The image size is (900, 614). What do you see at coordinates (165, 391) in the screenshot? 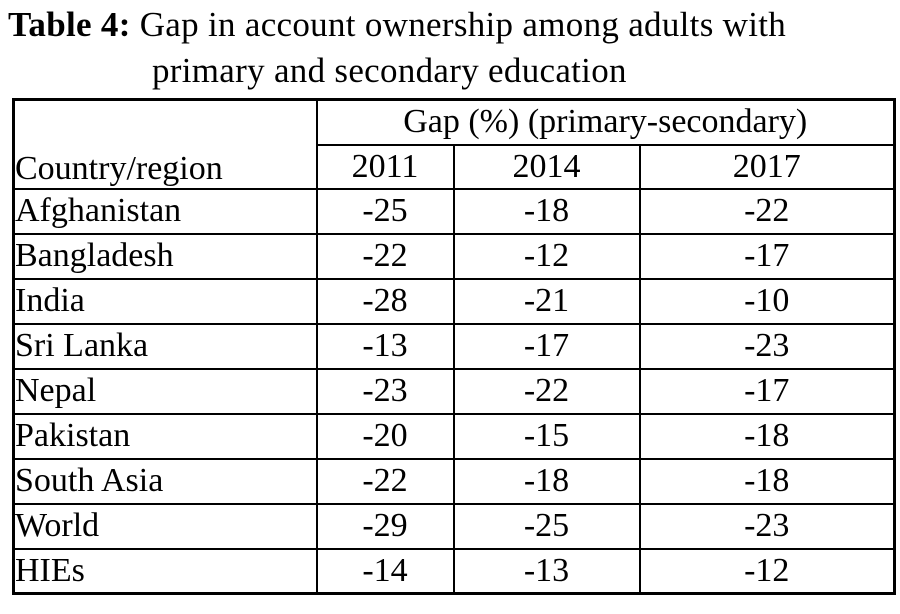
I see `country-cell: Nepal` at bounding box center [165, 391].